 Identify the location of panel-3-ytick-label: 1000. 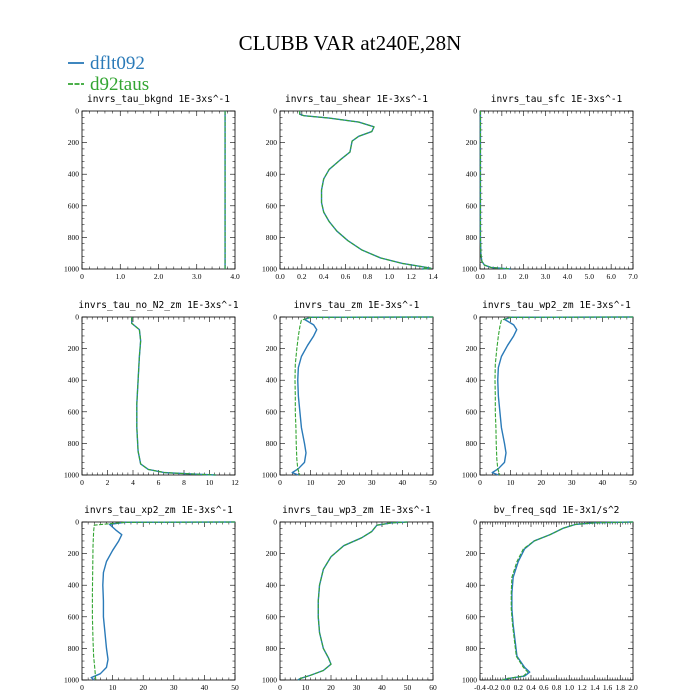
(469, 269).